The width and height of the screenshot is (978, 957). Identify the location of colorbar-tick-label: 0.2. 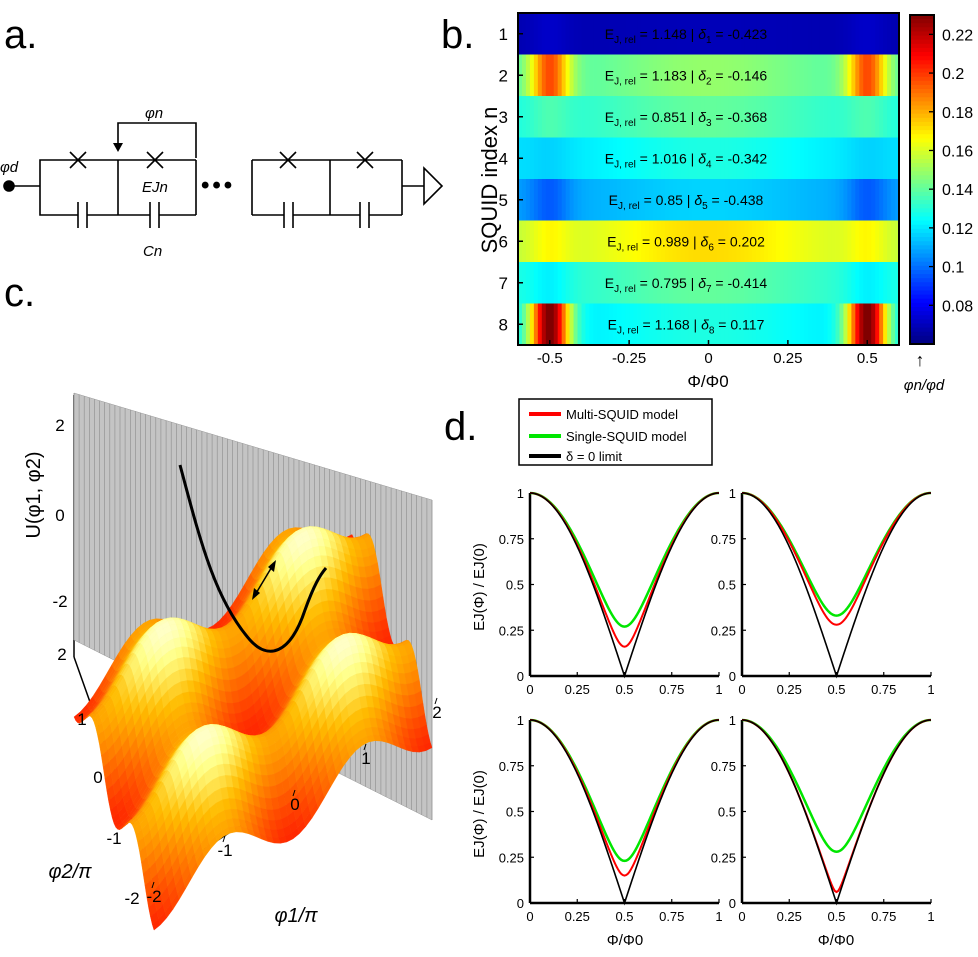
(953, 74).